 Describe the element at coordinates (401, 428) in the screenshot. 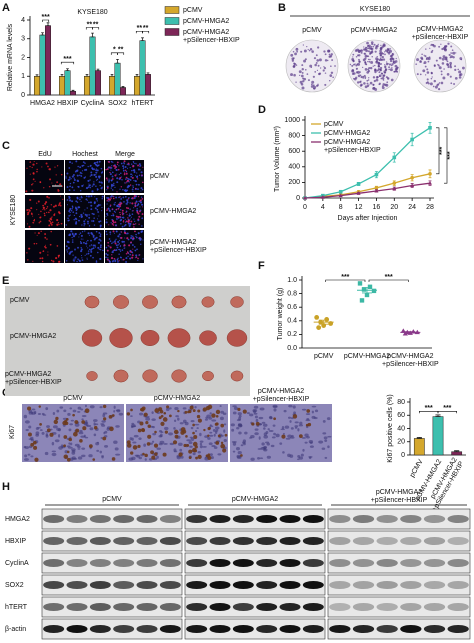

I see `y-tick-label: 40` at that location.